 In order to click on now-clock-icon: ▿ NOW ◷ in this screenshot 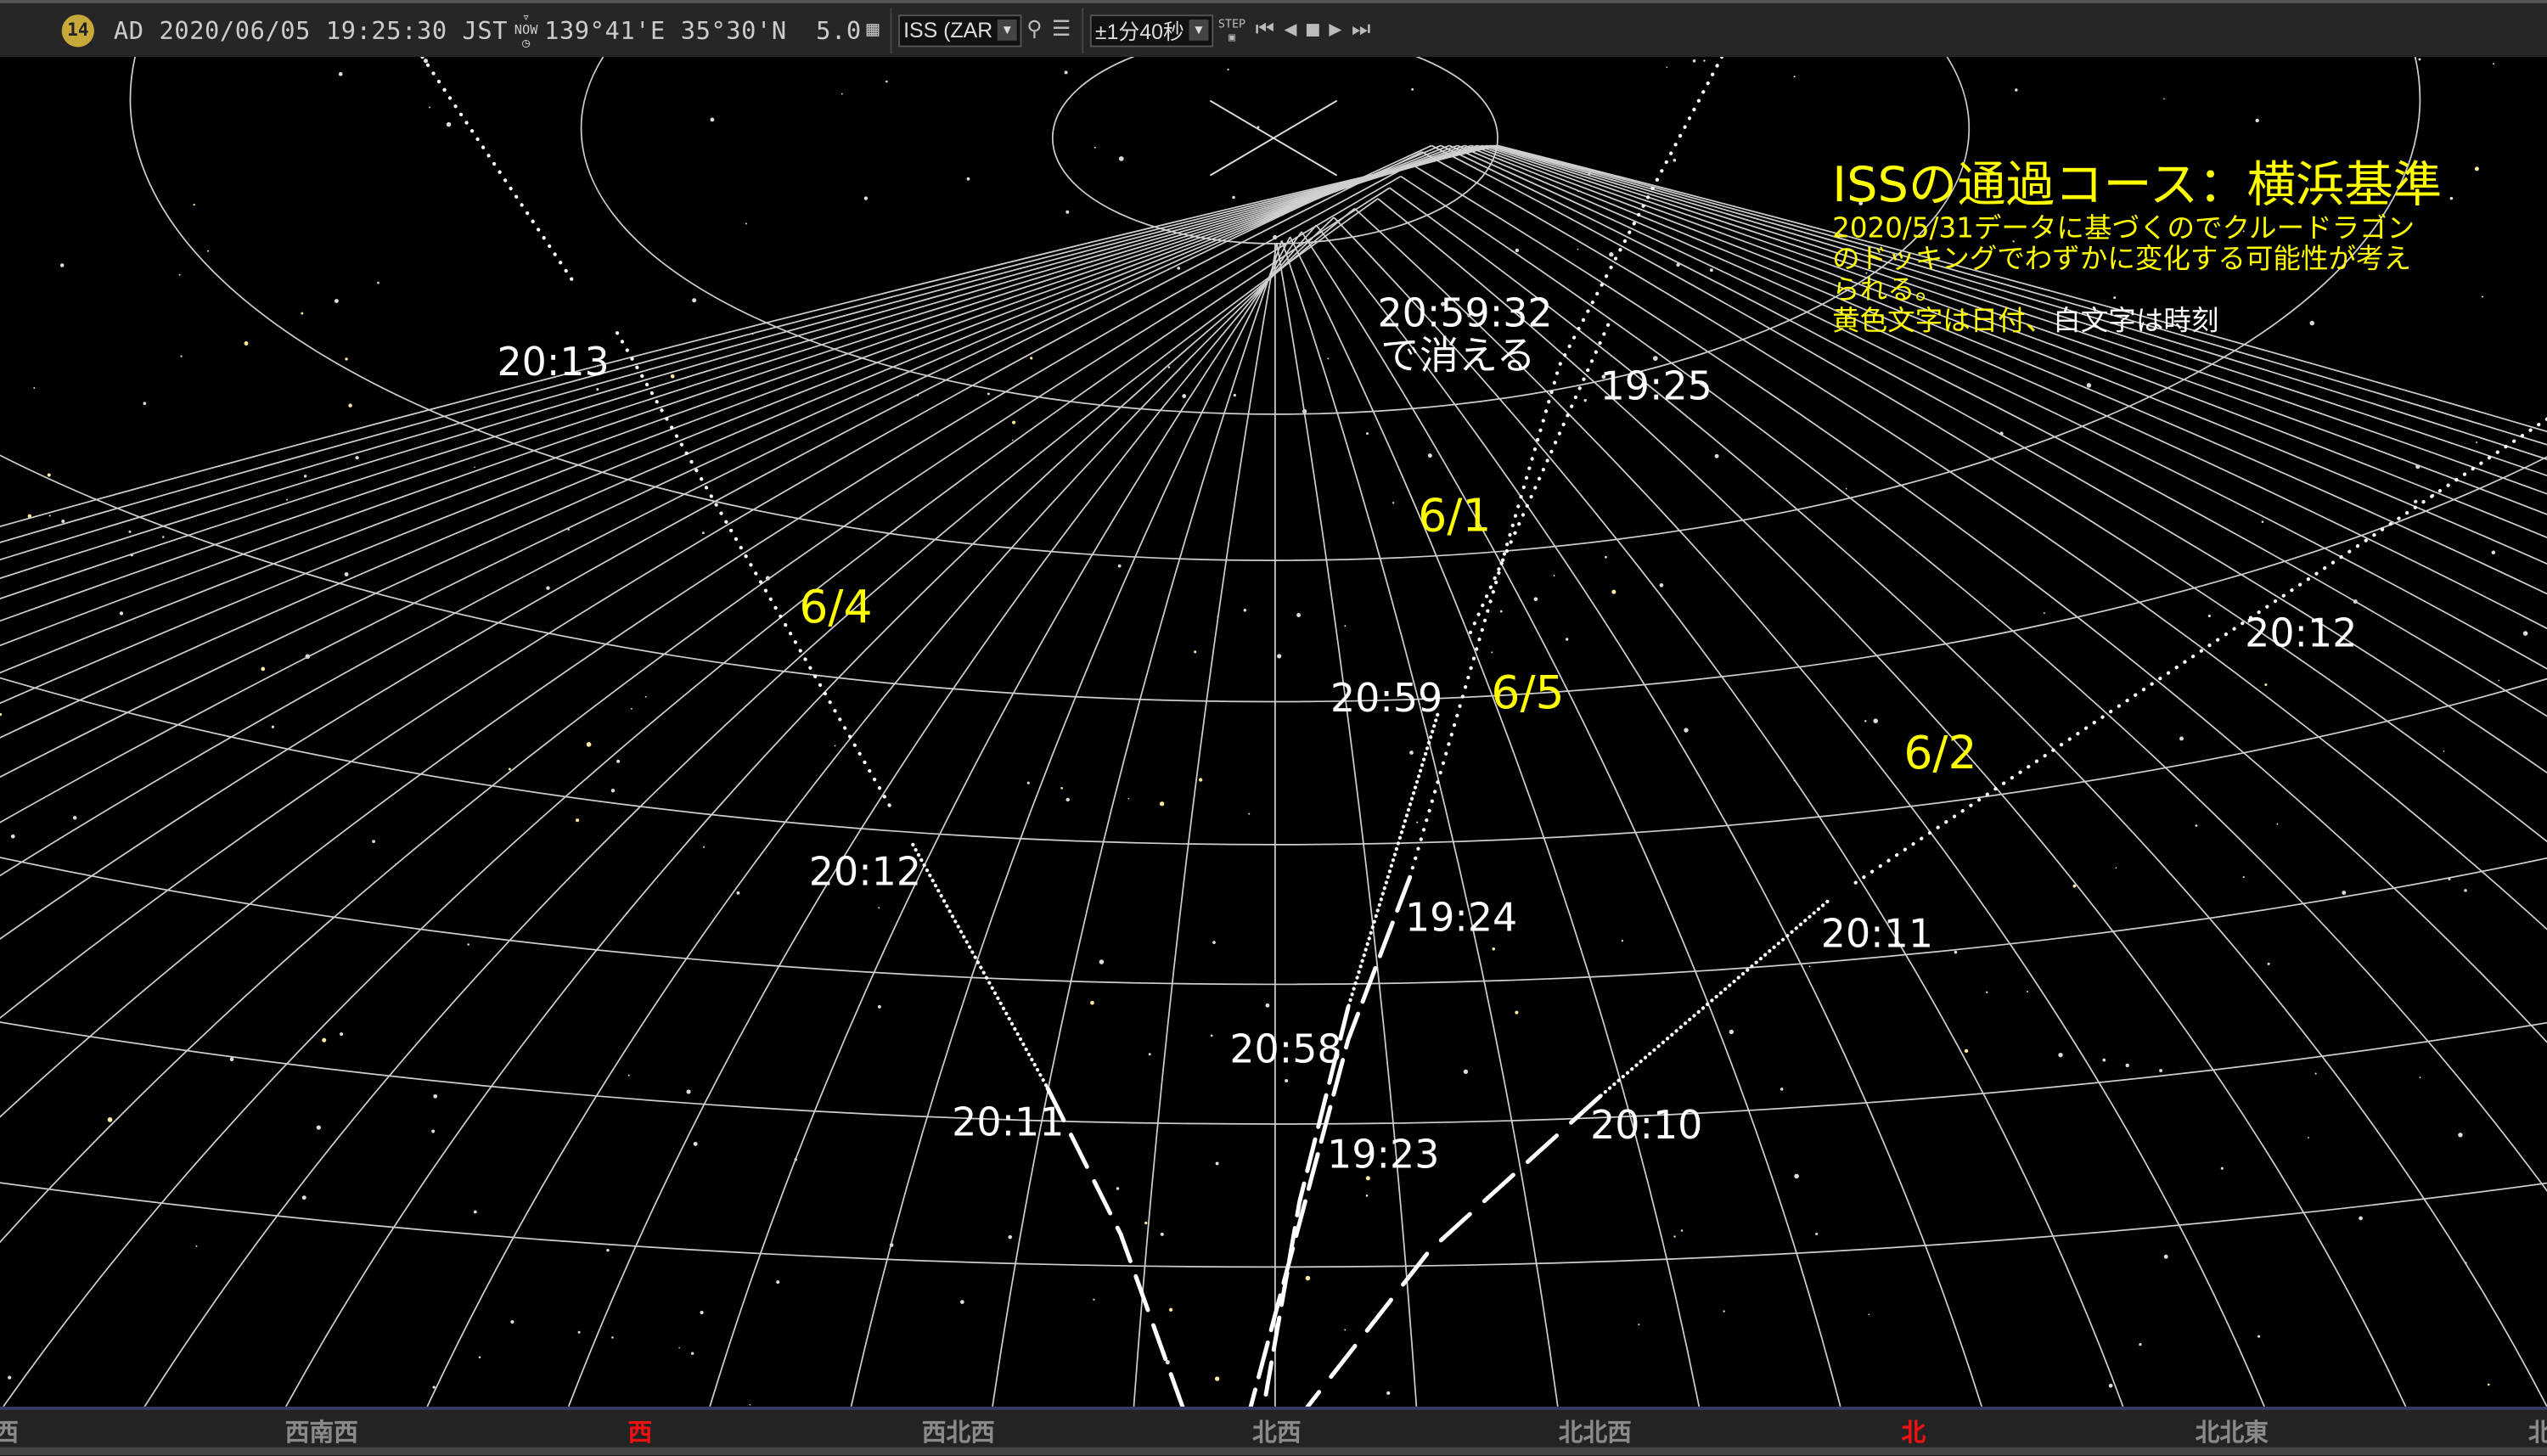, I will do `click(526, 29)`.